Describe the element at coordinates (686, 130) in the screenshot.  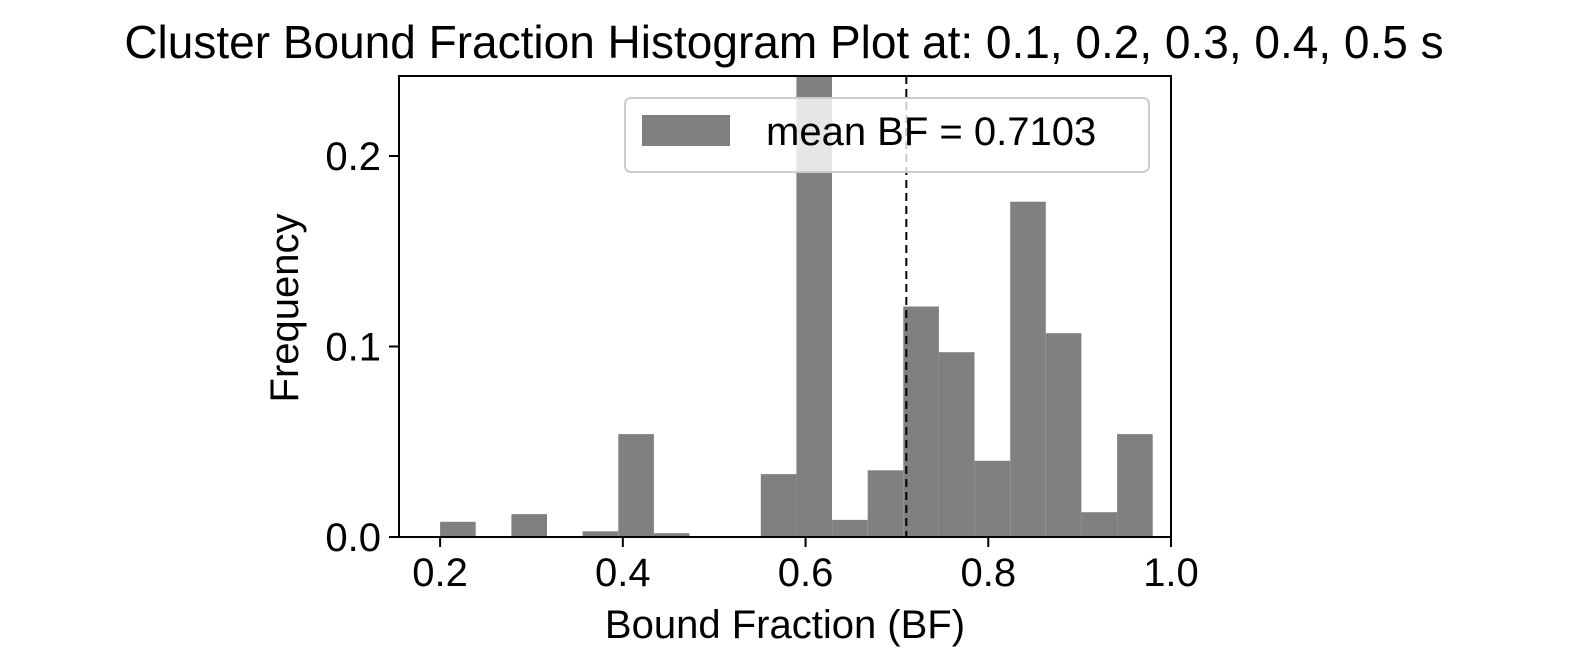
I see `legend-swatch` at that location.